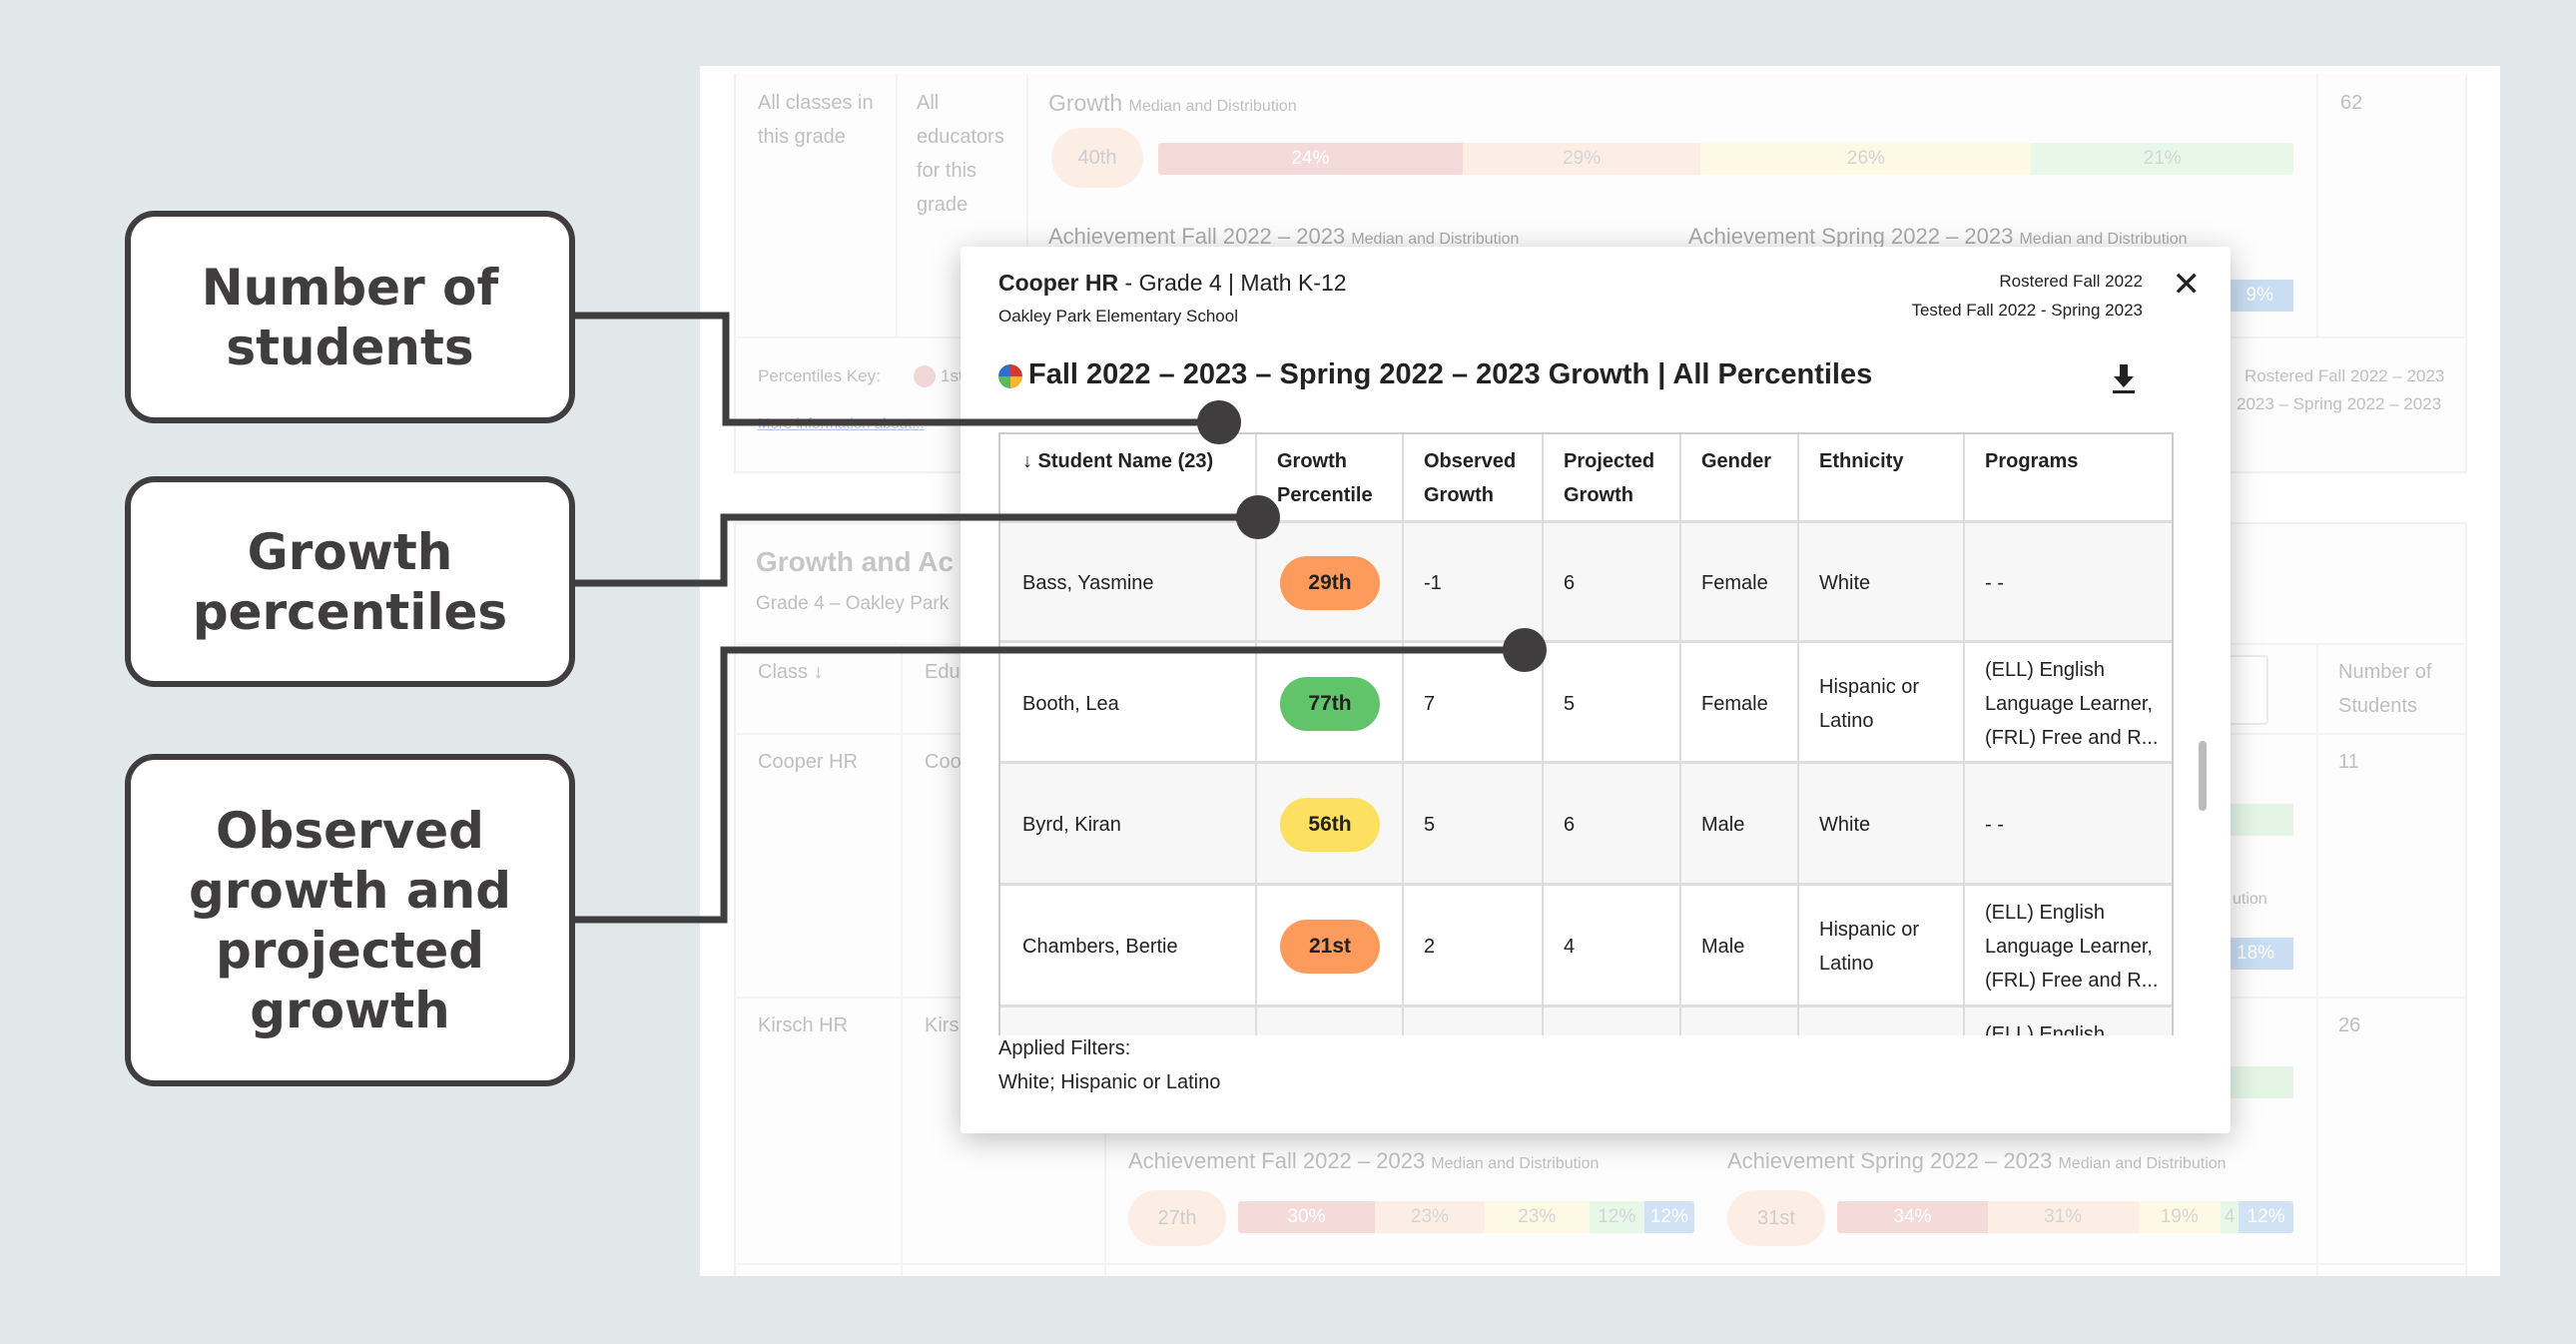 The width and height of the screenshot is (2576, 1344). What do you see at coordinates (2348, 762) in the screenshot?
I see `row-count: 11` at bounding box center [2348, 762].